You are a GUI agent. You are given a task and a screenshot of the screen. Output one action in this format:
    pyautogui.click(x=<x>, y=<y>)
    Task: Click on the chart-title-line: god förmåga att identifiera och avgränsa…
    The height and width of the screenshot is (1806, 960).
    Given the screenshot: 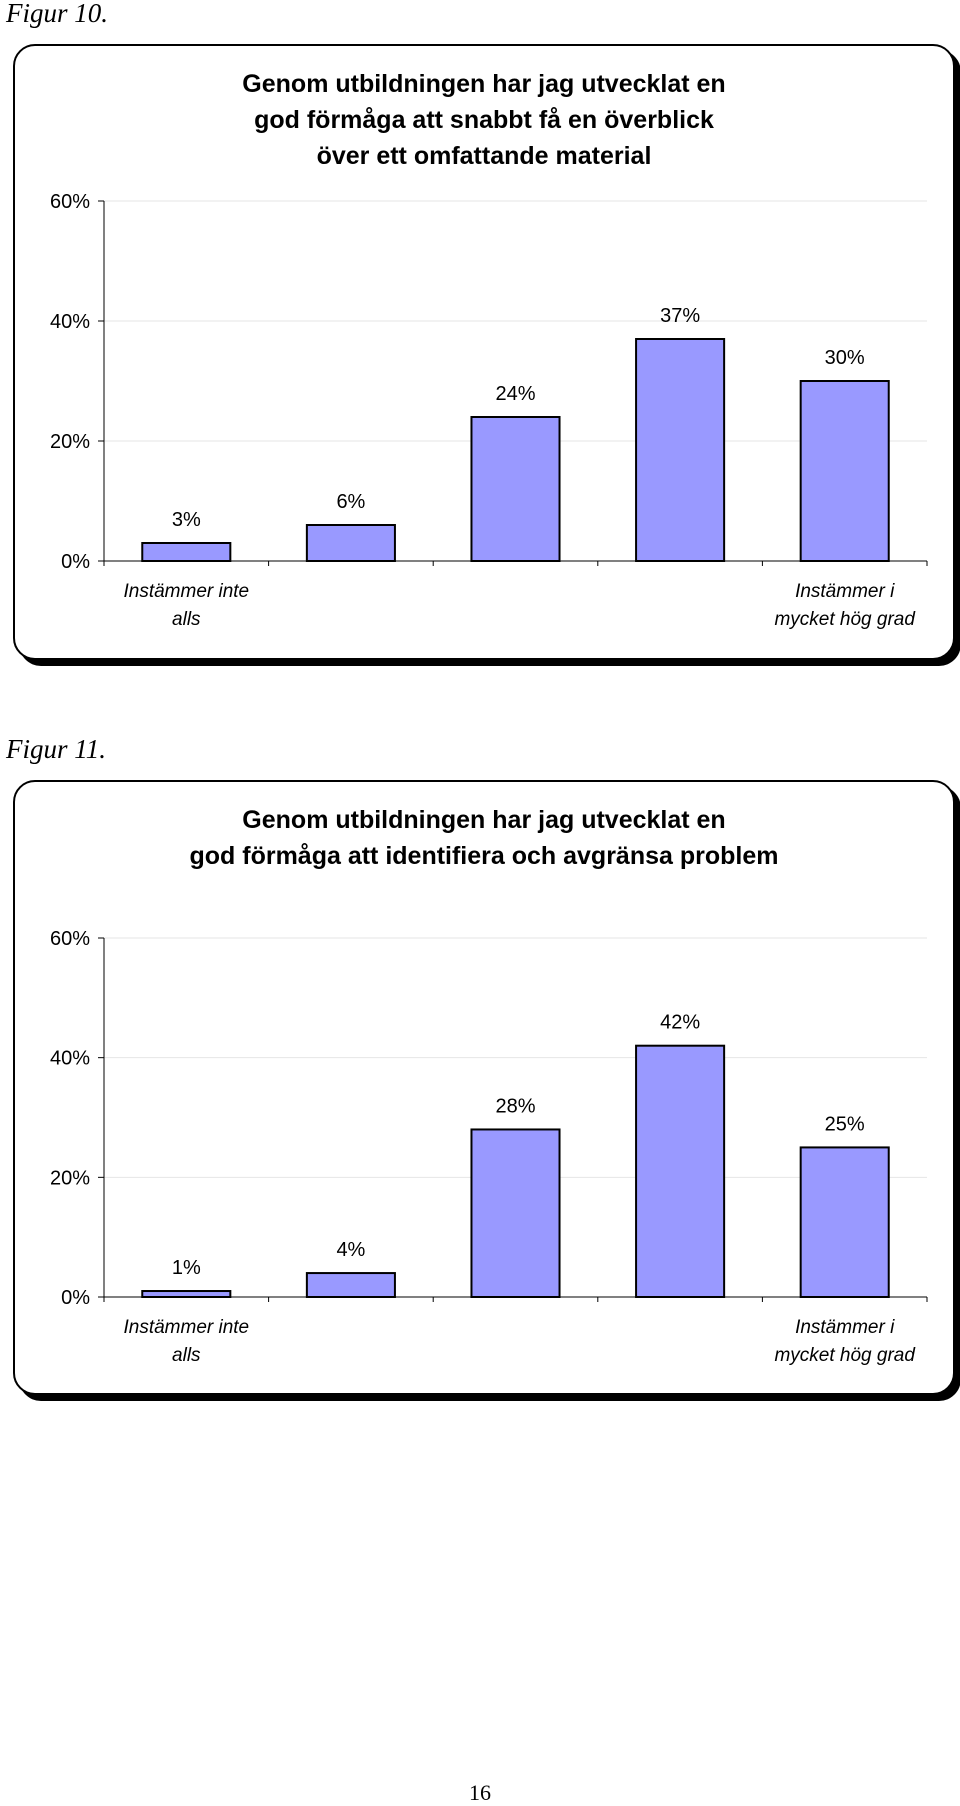 What is the action you would take?
    pyautogui.click(x=484, y=856)
    